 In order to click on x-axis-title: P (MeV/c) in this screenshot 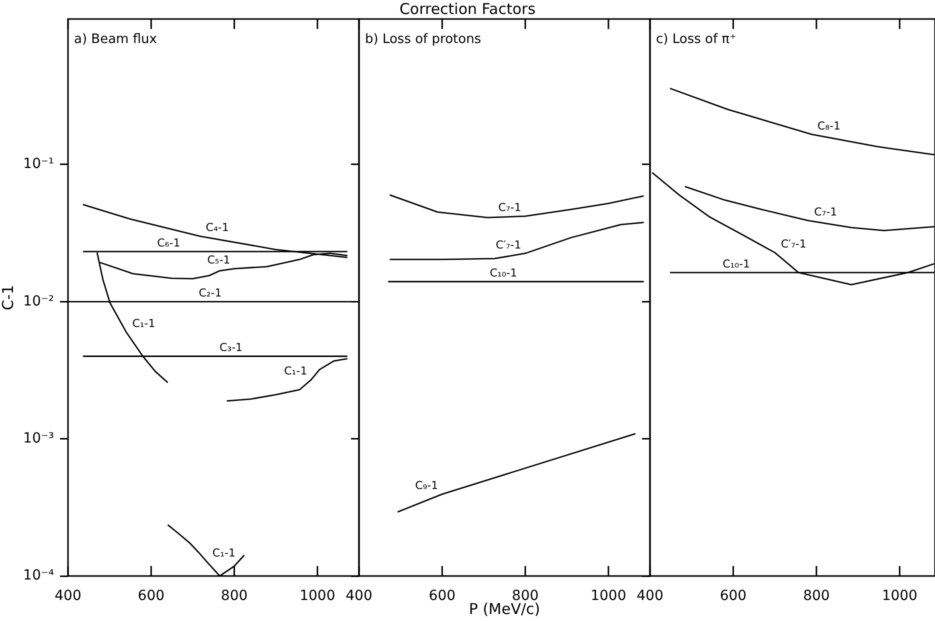, I will do `click(504, 609)`.